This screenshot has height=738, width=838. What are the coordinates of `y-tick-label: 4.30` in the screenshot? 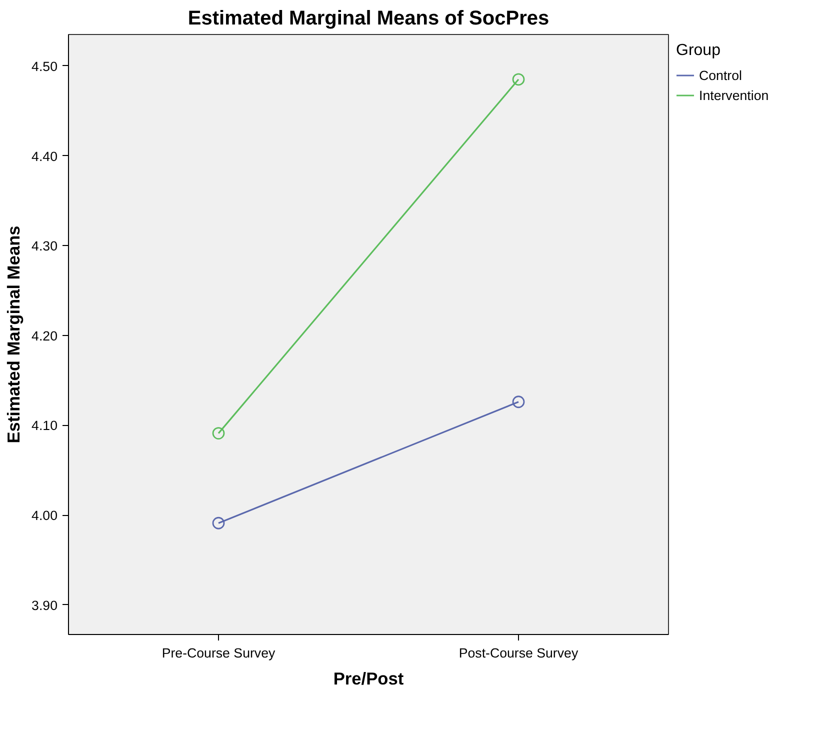 It's located at (45, 246).